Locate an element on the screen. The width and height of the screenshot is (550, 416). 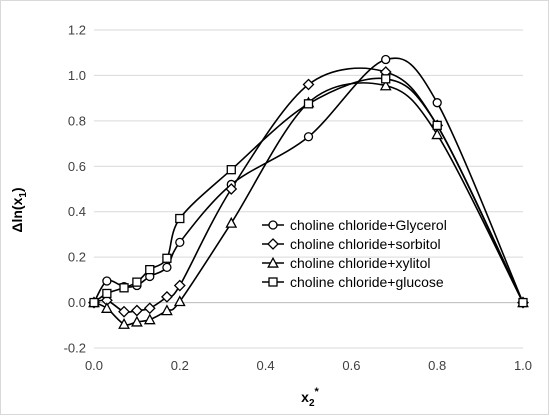
y-tick-label: -0.2 is located at coordinates (75, 348).